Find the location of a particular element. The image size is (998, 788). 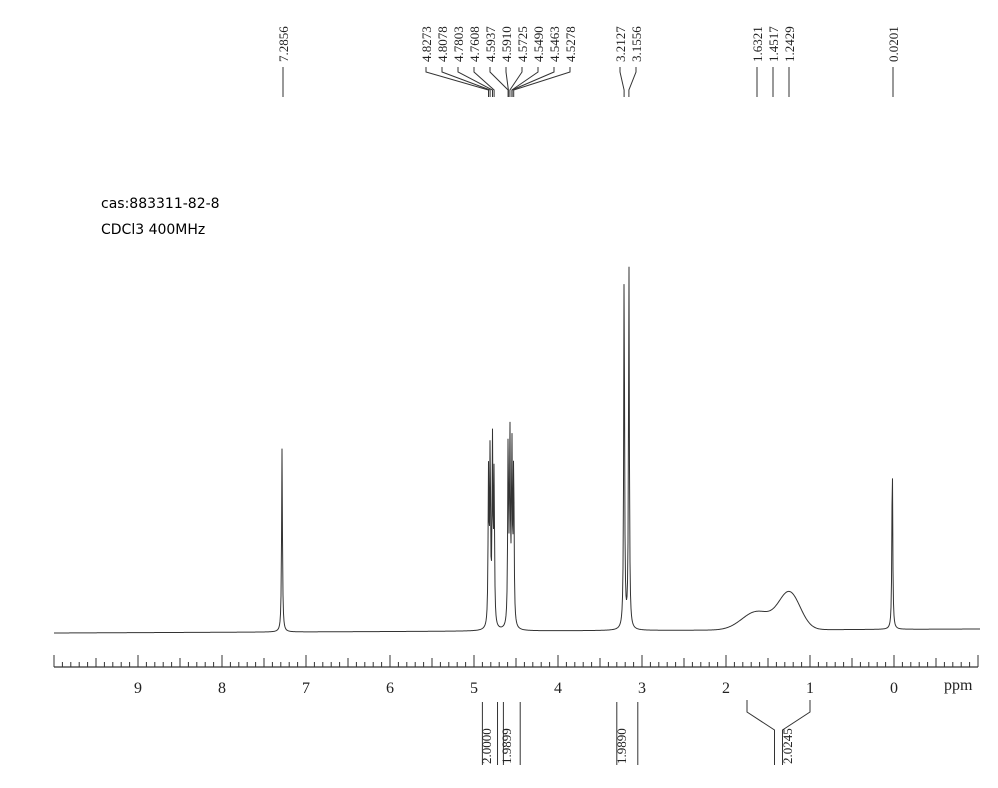

peak-shift-label: 4.5725 is located at coordinates (522, 44).